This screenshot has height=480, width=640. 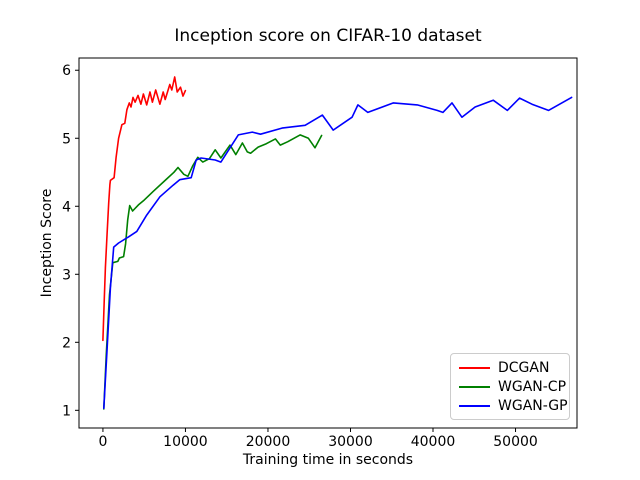 What do you see at coordinates (144, 209) in the screenshot?
I see `series-line-dcgan` at bounding box center [144, 209].